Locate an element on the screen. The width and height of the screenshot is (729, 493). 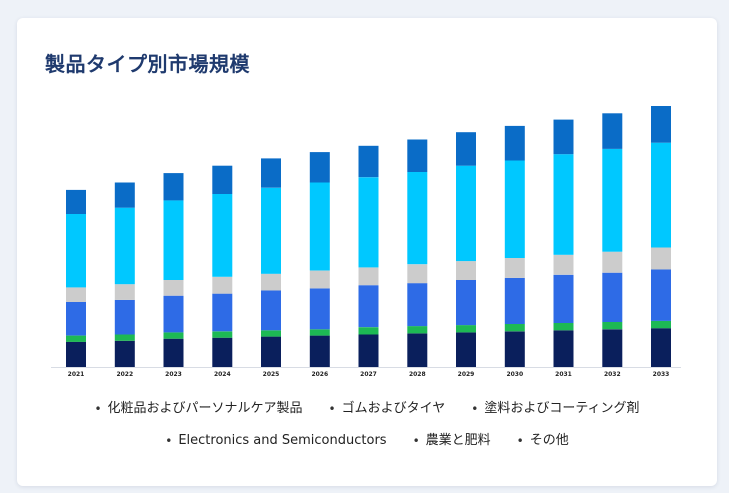
x-tick-label: 2032 is located at coordinates (612, 374).